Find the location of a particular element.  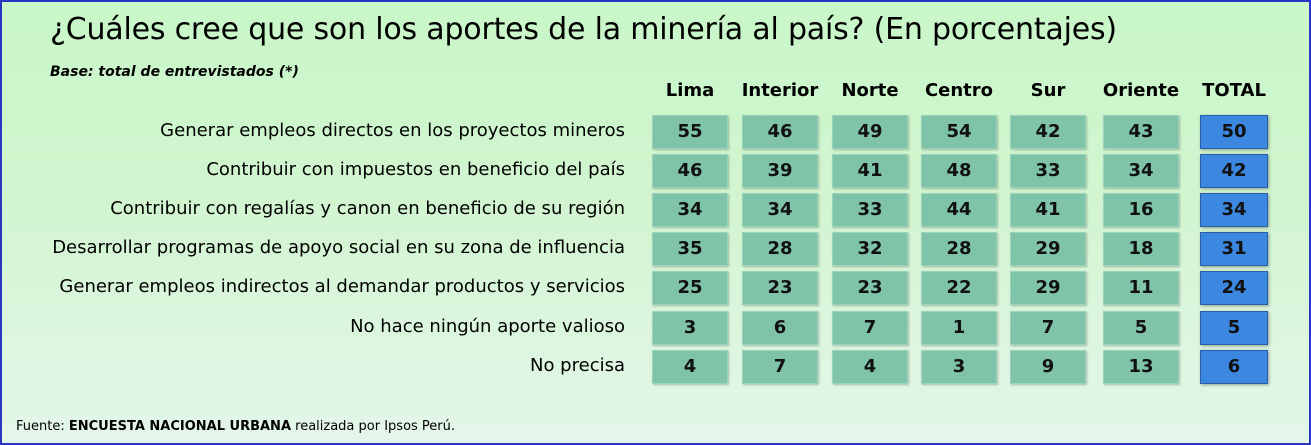

value-cell: 48 is located at coordinates (959, 171).